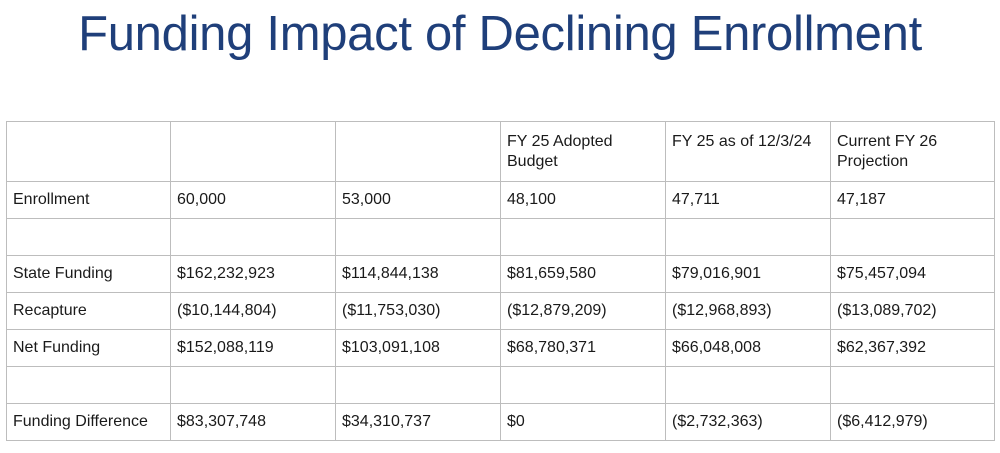  Describe the element at coordinates (583, 311) in the screenshot. I see `table-cell: ($12,879,209)` at that location.